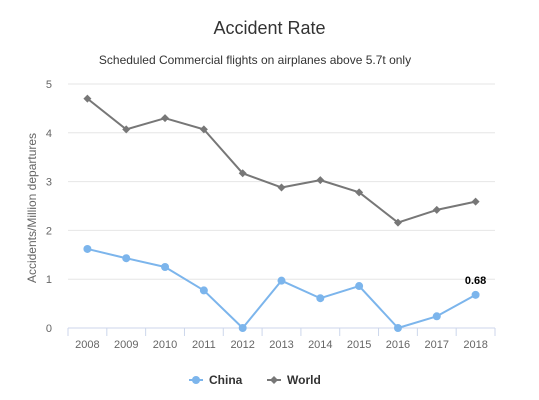  Describe the element at coordinates (226, 380) in the screenshot. I see `legend-label: China` at that location.